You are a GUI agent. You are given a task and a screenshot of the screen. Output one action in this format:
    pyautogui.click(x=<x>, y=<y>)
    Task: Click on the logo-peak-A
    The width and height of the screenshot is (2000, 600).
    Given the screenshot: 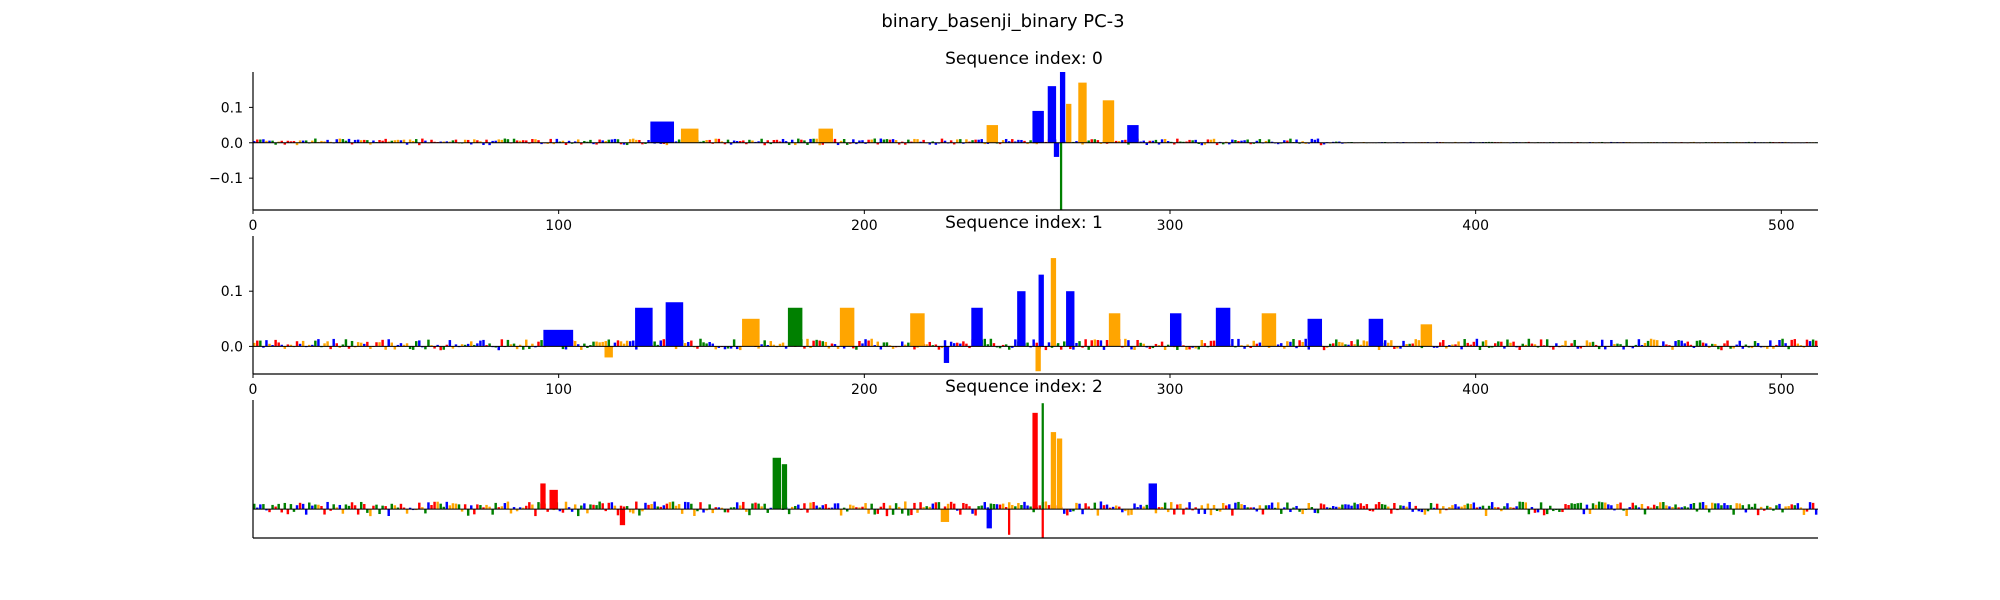 What is the action you would take?
    pyautogui.click(x=795, y=327)
    